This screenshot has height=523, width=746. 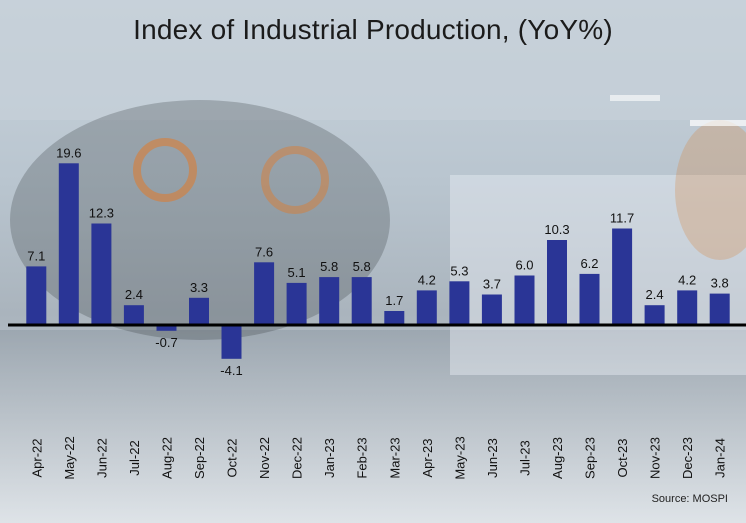 I want to click on x-tick-label: Jan-23, so click(x=329, y=458).